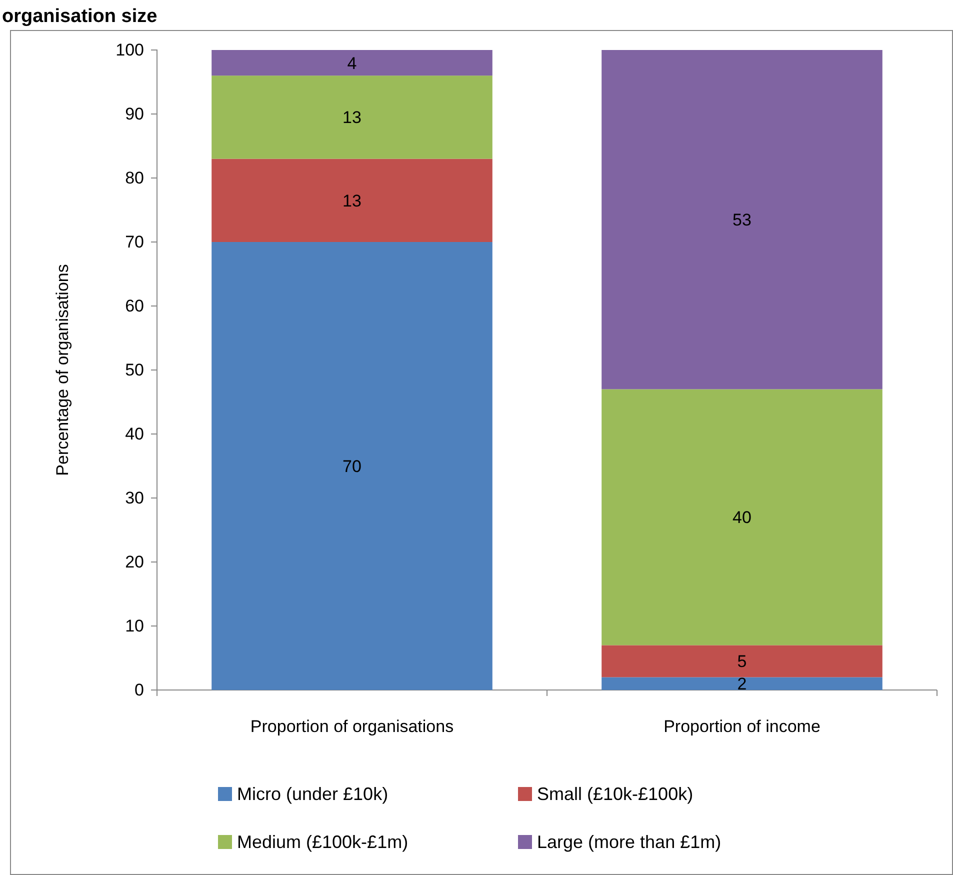  Describe the element at coordinates (629, 842) in the screenshot. I see `legend-label: Large (more than £1m)` at that location.